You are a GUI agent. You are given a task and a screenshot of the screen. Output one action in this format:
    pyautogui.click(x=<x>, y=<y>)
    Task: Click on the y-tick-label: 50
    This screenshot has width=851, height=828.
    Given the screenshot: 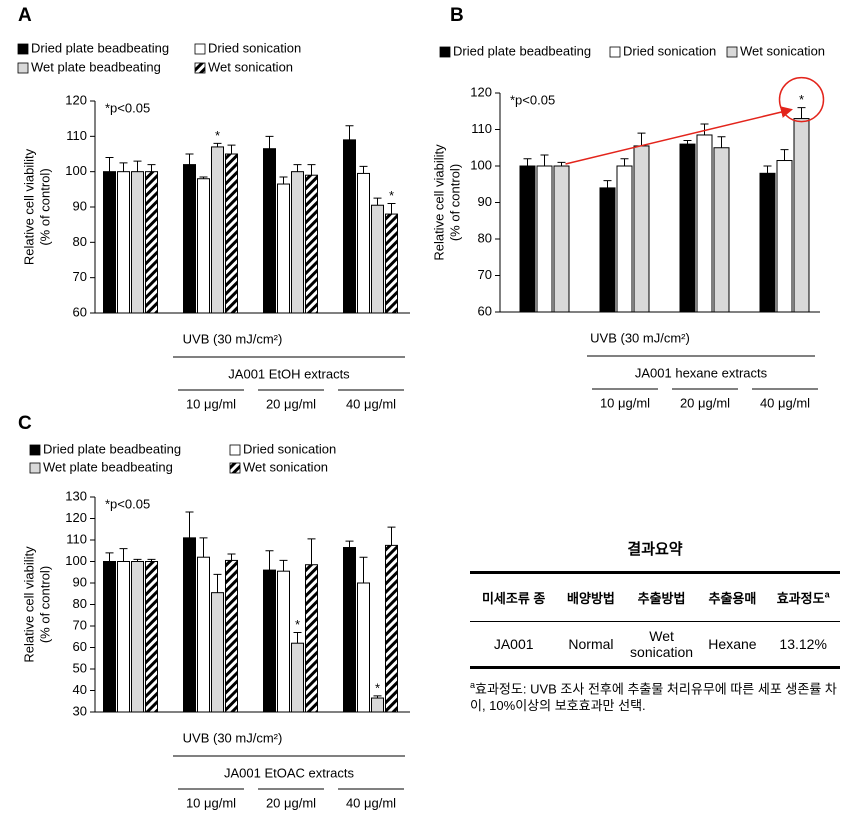 What is the action you would take?
    pyautogui.click(x=80, y=667)
    